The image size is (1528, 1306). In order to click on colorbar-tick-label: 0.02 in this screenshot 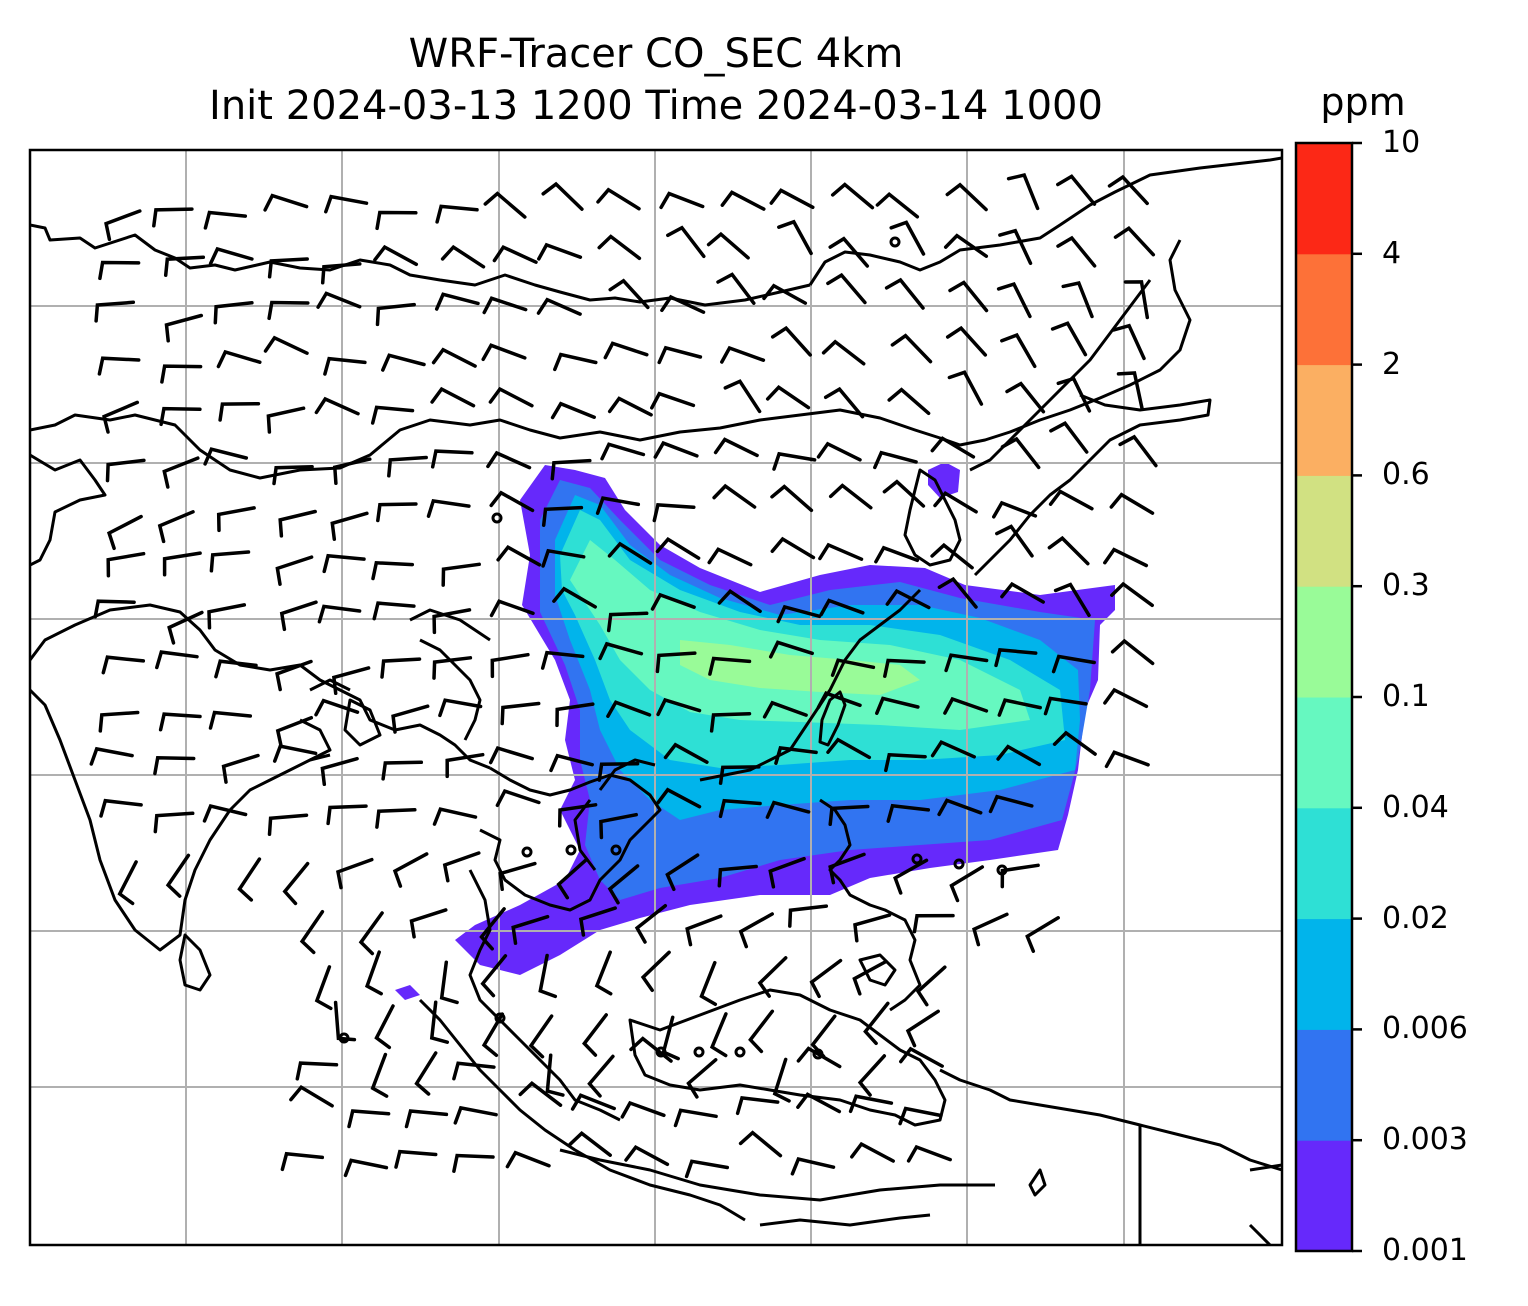, I will do `click(1415, 918)`.